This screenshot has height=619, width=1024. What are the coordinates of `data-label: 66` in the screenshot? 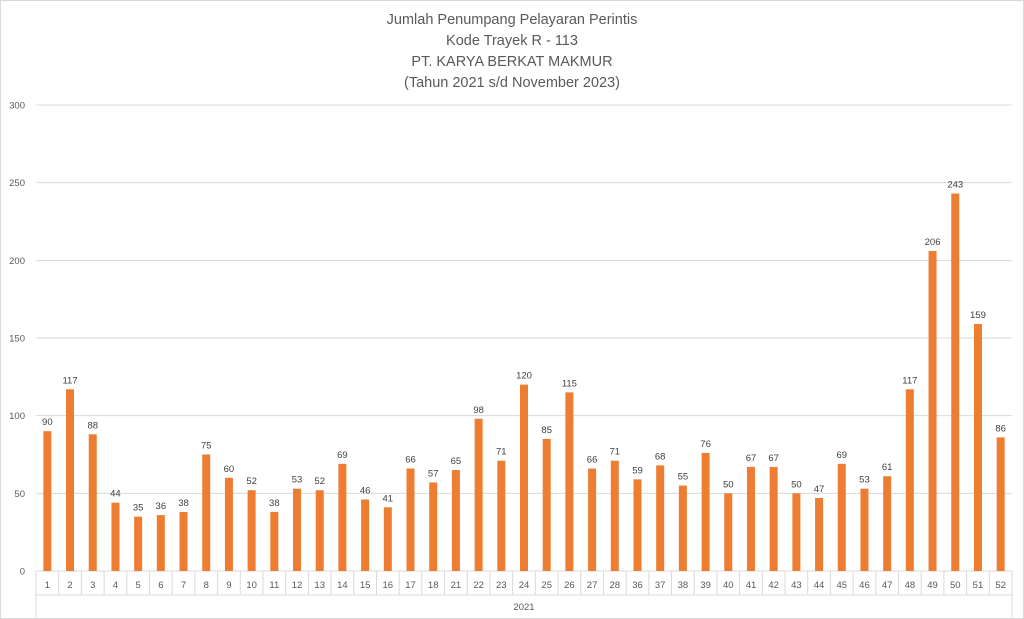 It's located at (410, 459).